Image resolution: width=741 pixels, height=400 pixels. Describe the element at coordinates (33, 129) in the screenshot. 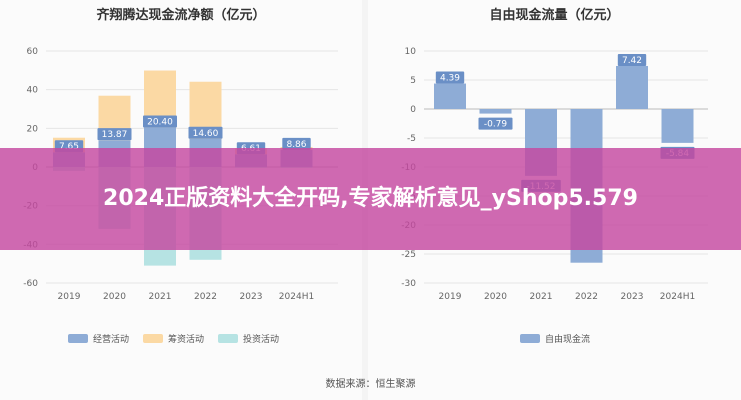

I see `left-chart-y-tick-label: 20` at that location.